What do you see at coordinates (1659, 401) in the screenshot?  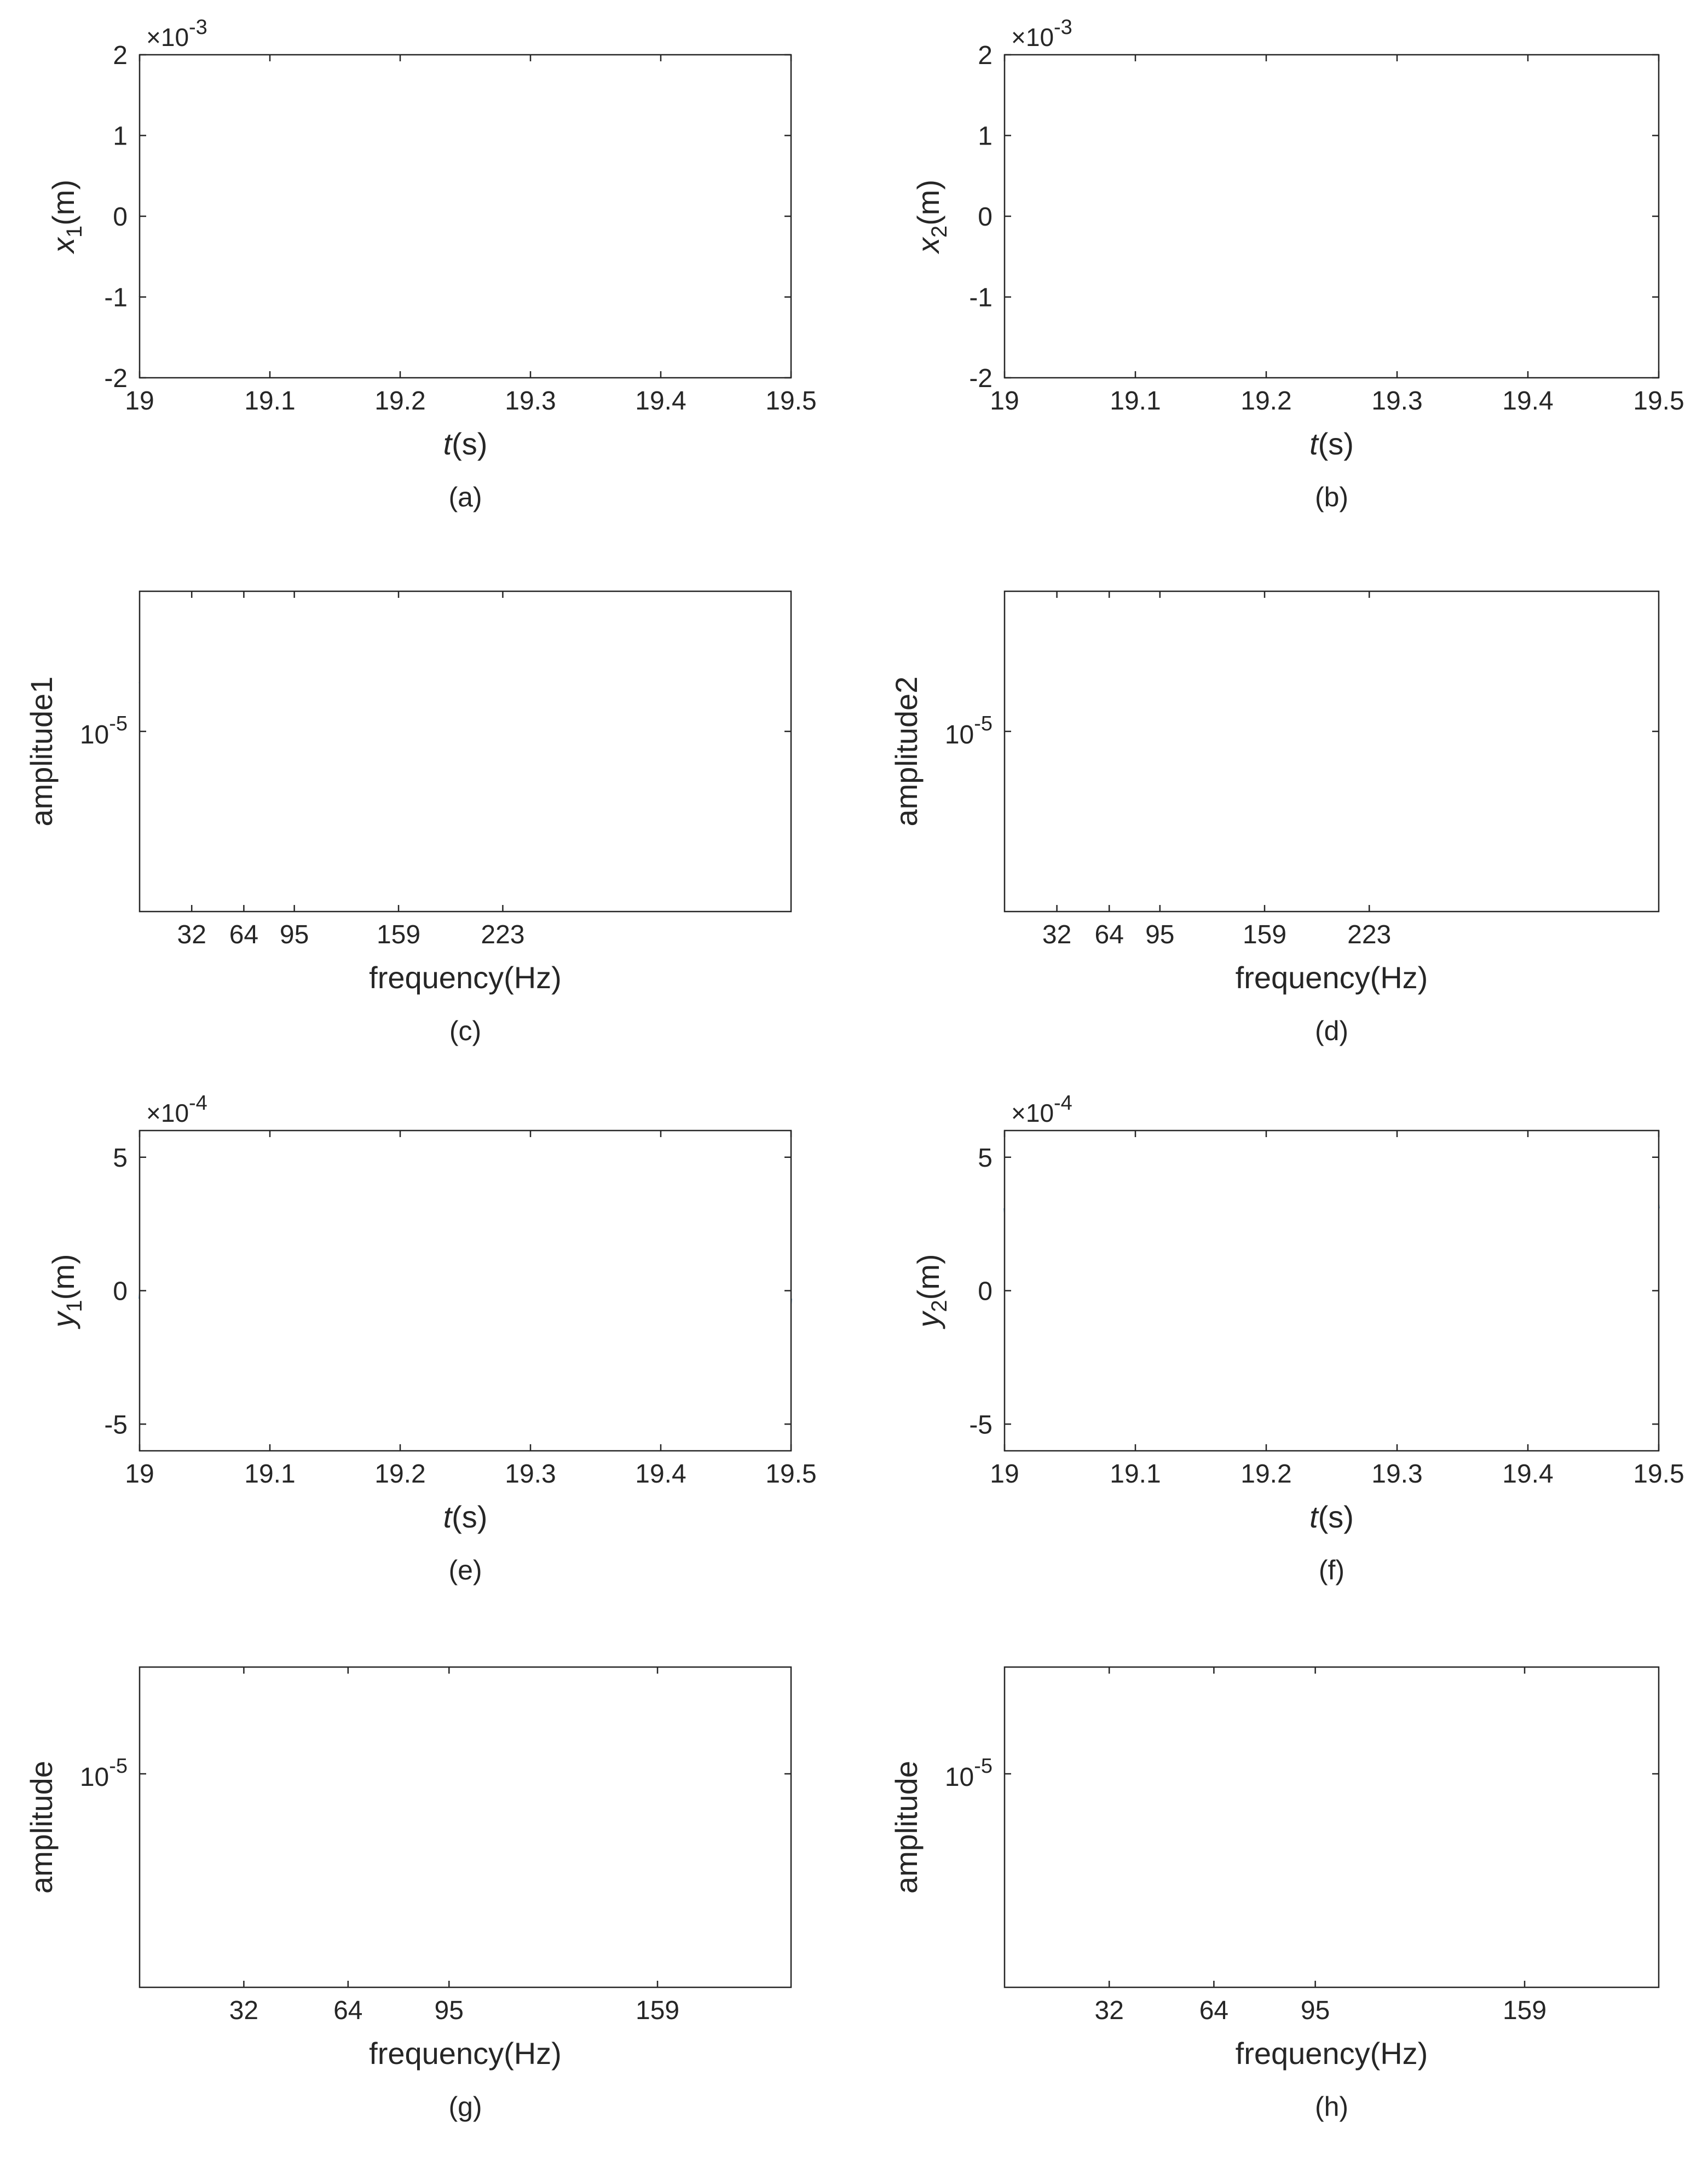 I see `x-tick-label-b-5: 19.5` at bounding box center [1659, 401].